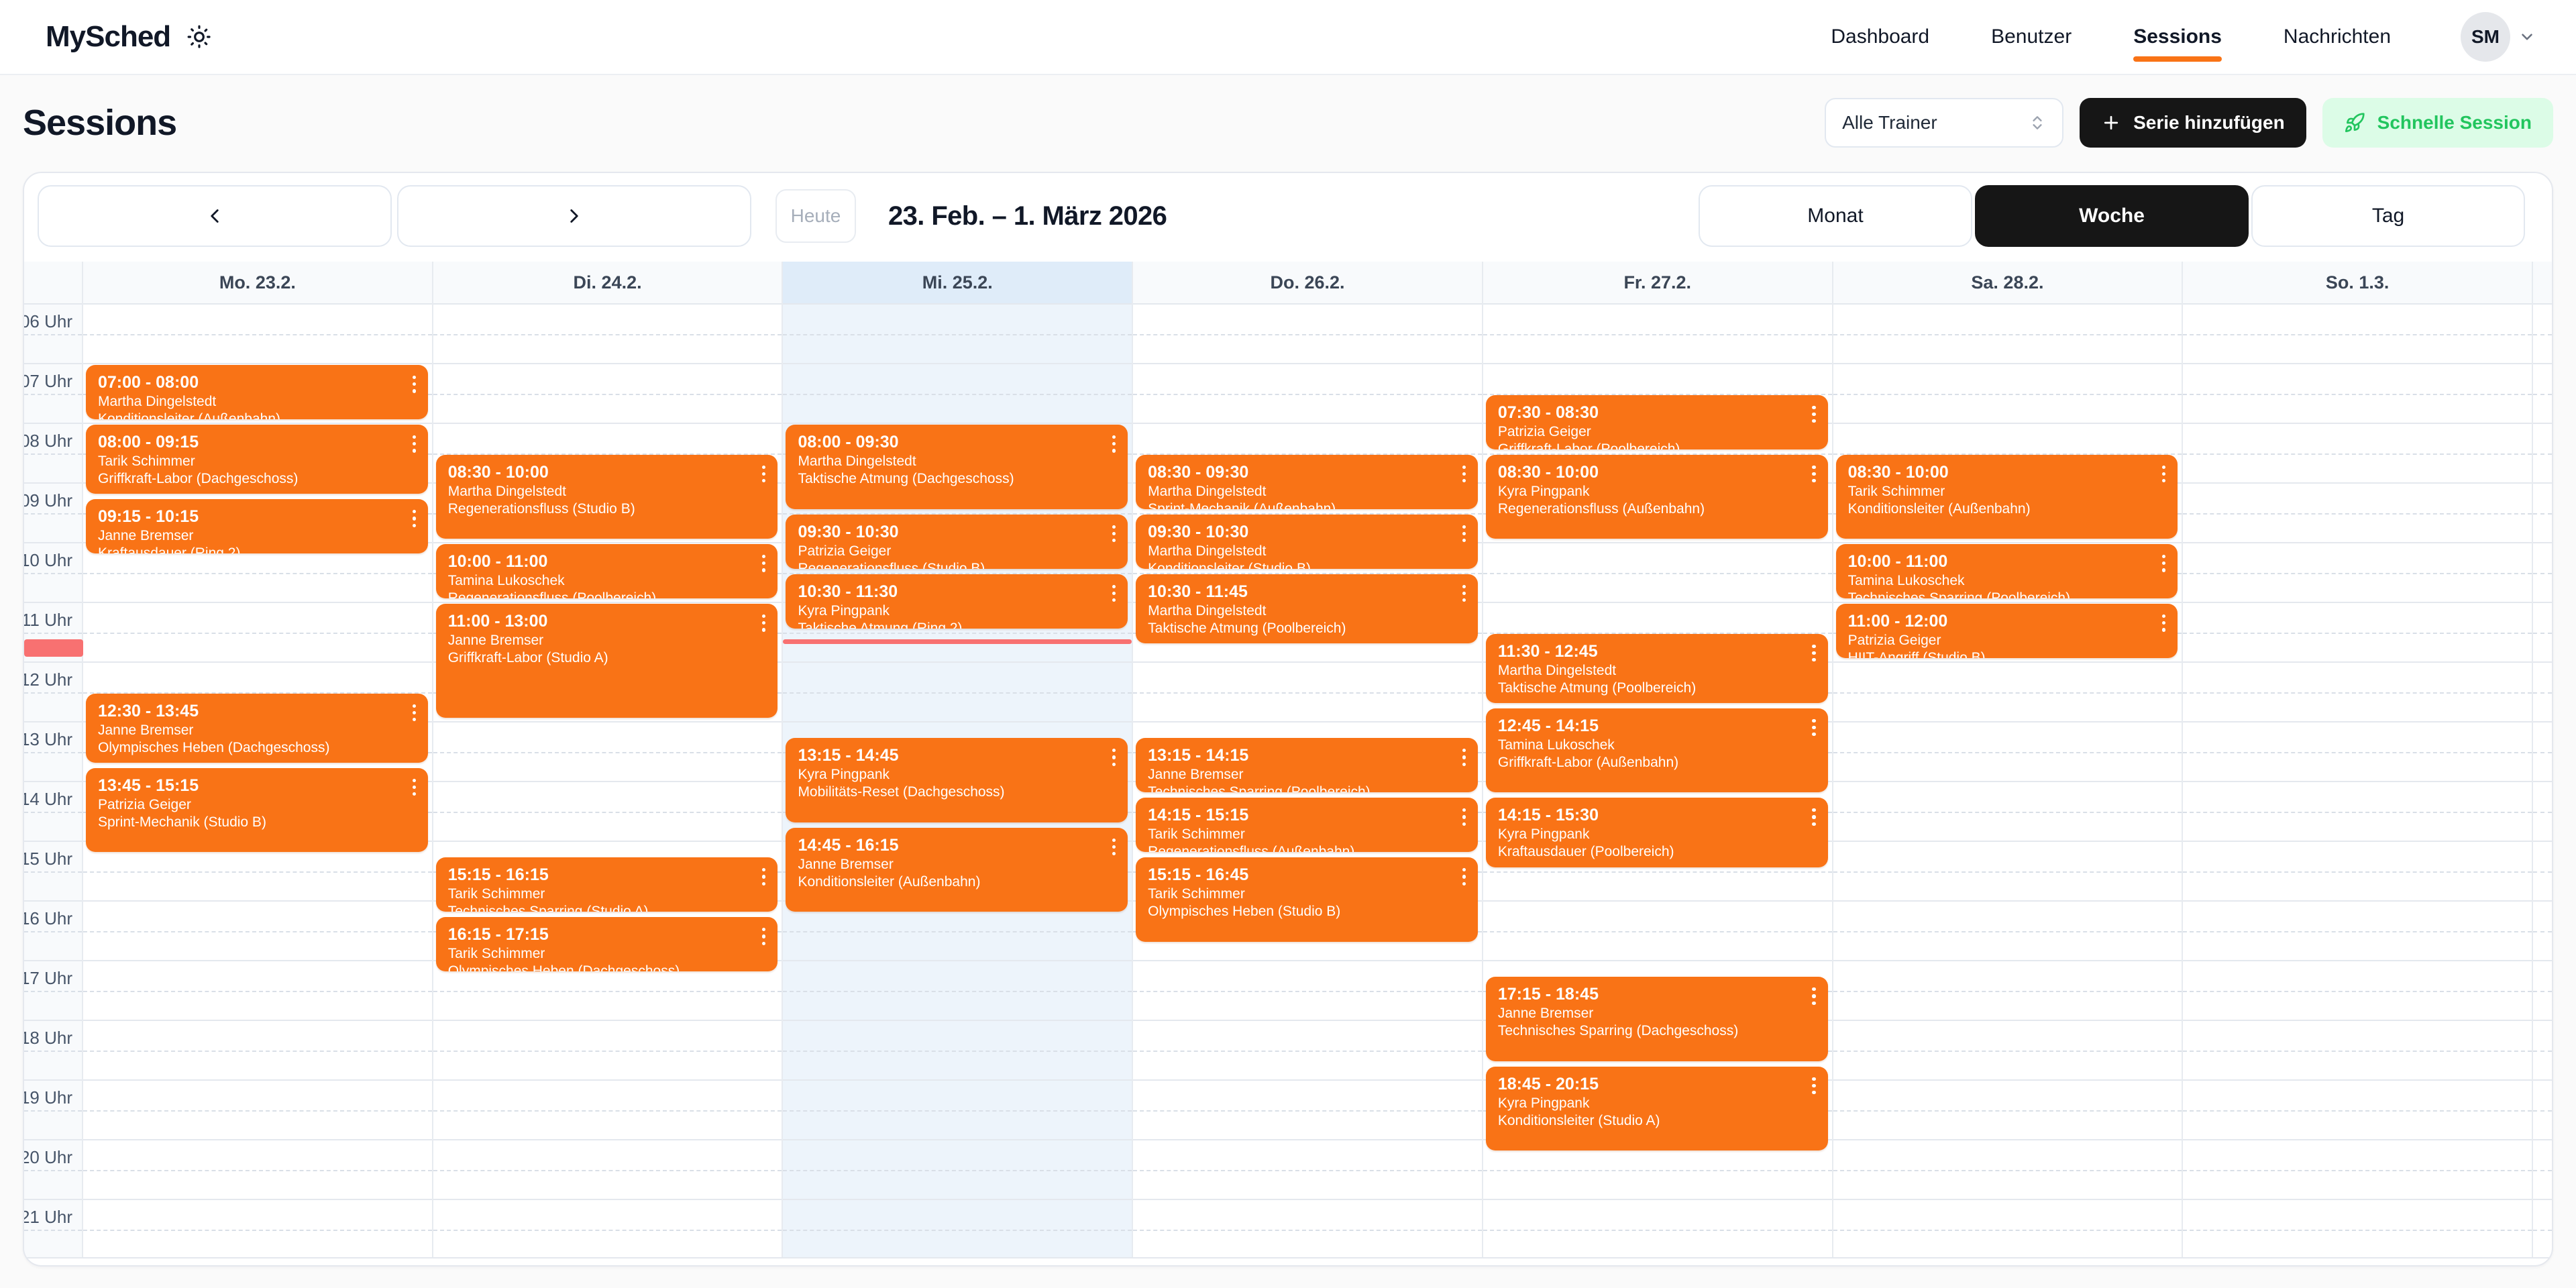 The image size is (2576, 1288). What do you see at coordinates (2177, 38) in the screenshot?
I see `nav-item-sessions: Sessions` at bounding box center [2177, 38].